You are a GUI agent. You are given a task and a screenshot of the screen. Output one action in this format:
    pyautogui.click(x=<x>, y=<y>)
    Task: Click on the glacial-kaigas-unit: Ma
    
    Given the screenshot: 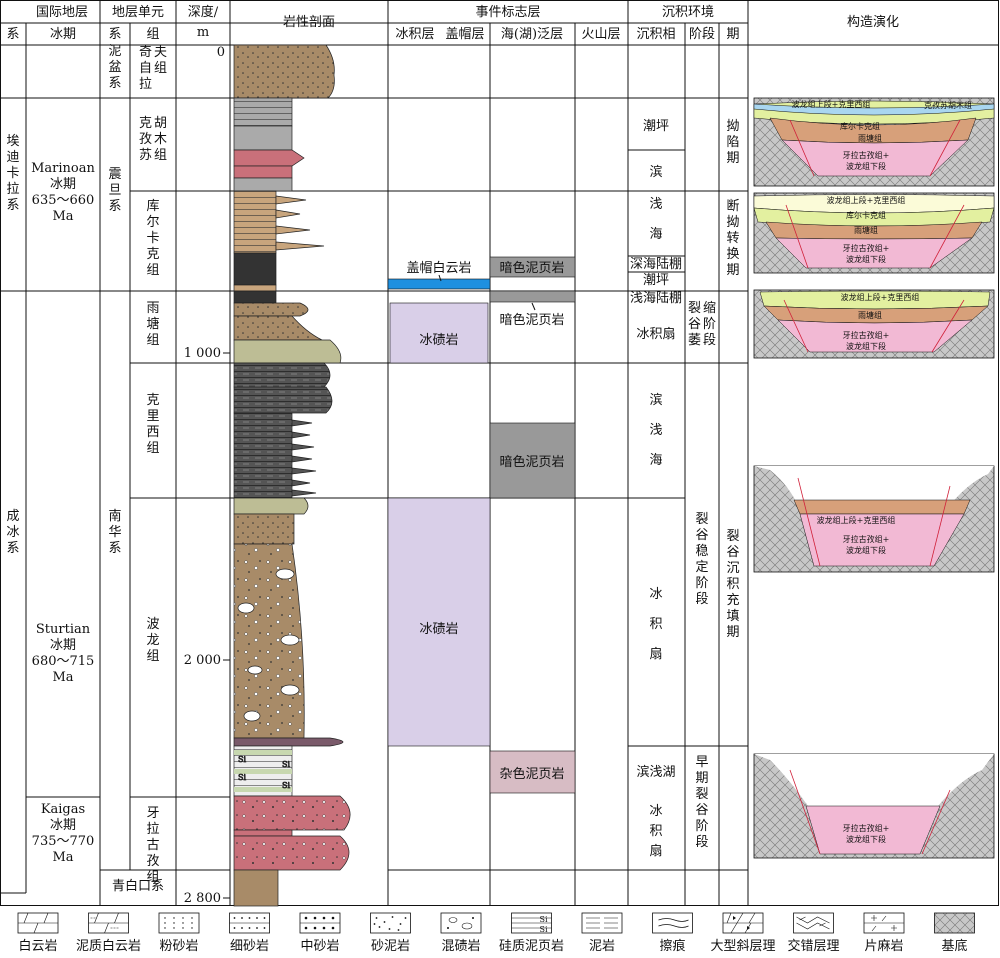 What is the action you would take?
    pyautogui.click(x=62, y=857)
    